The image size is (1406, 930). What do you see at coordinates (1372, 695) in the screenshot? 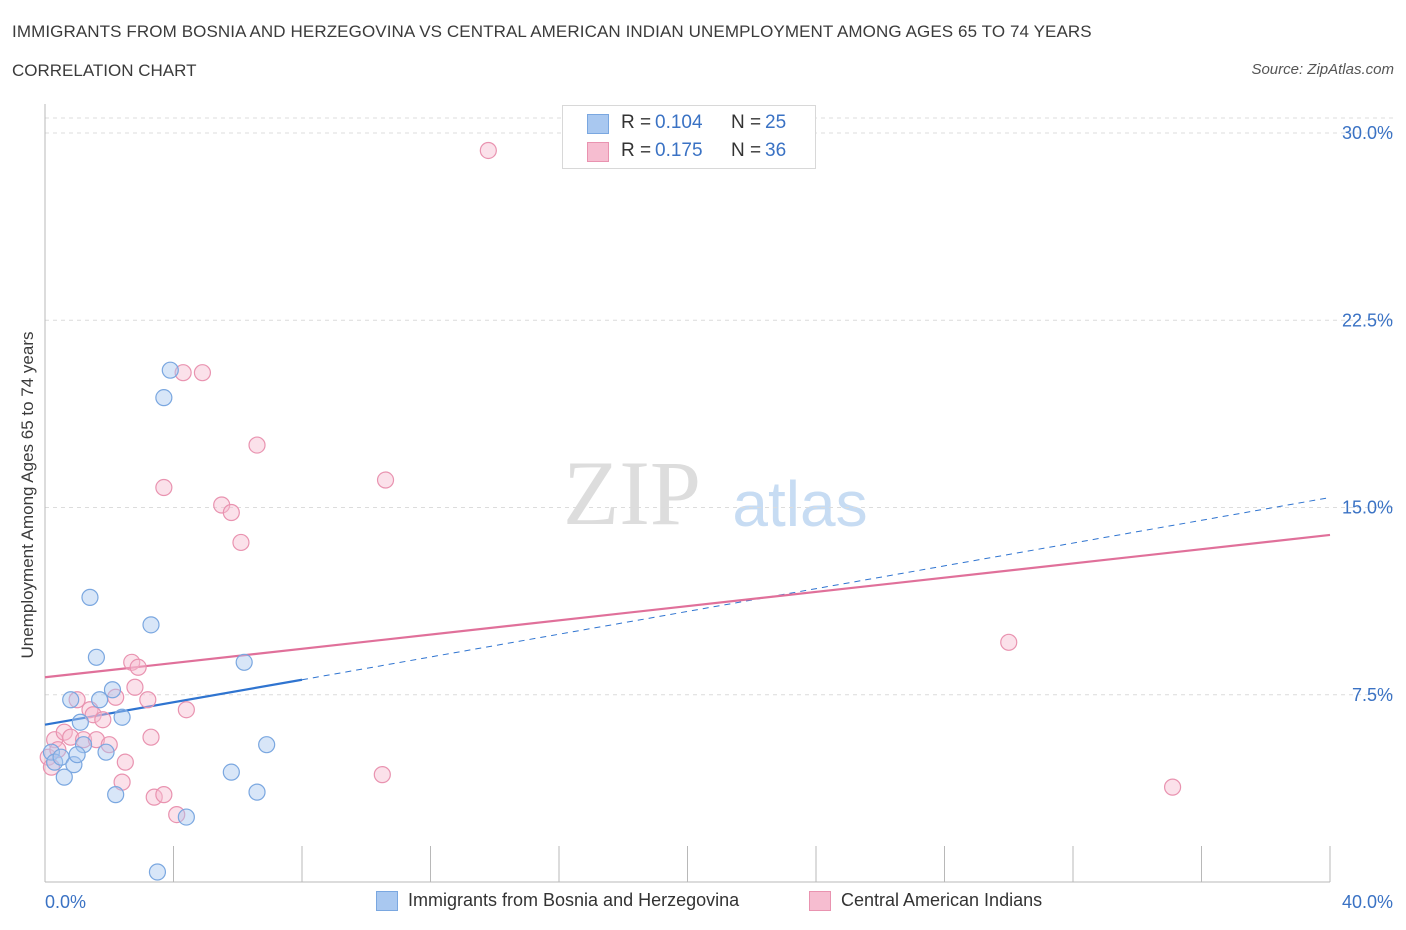
I see `y-tick-label: 7.5%` at bounding box center [1372, 695].